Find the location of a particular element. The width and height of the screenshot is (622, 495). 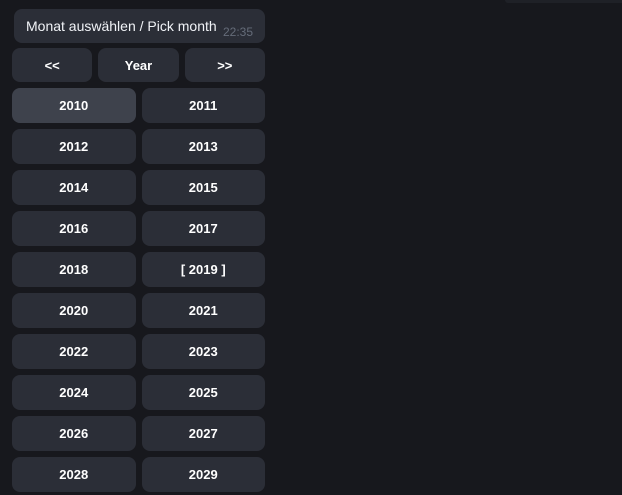

year-button-2016: 2016 is located at coordinates (74, 228).